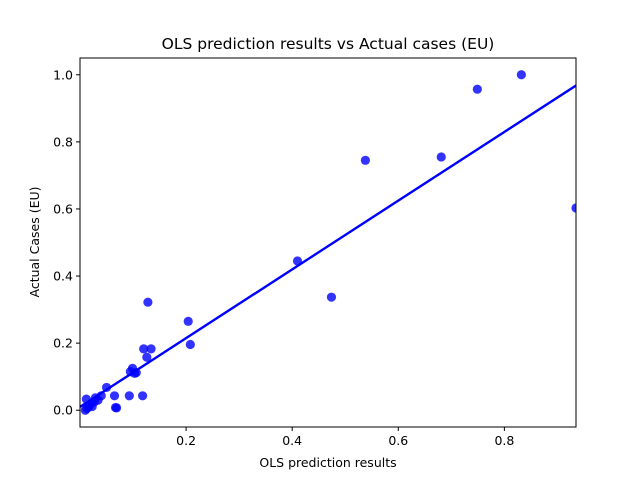 The height and width of the screenshot is (480, 640). I want to click on x-axis-label: OLS prediction results, so click(327, 462).